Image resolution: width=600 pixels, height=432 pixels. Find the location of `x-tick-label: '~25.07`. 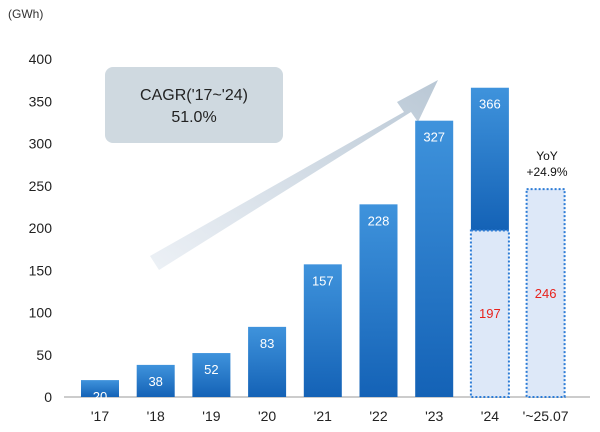

x-tick-label: '~25.07 is located at coordinates (546, 416).